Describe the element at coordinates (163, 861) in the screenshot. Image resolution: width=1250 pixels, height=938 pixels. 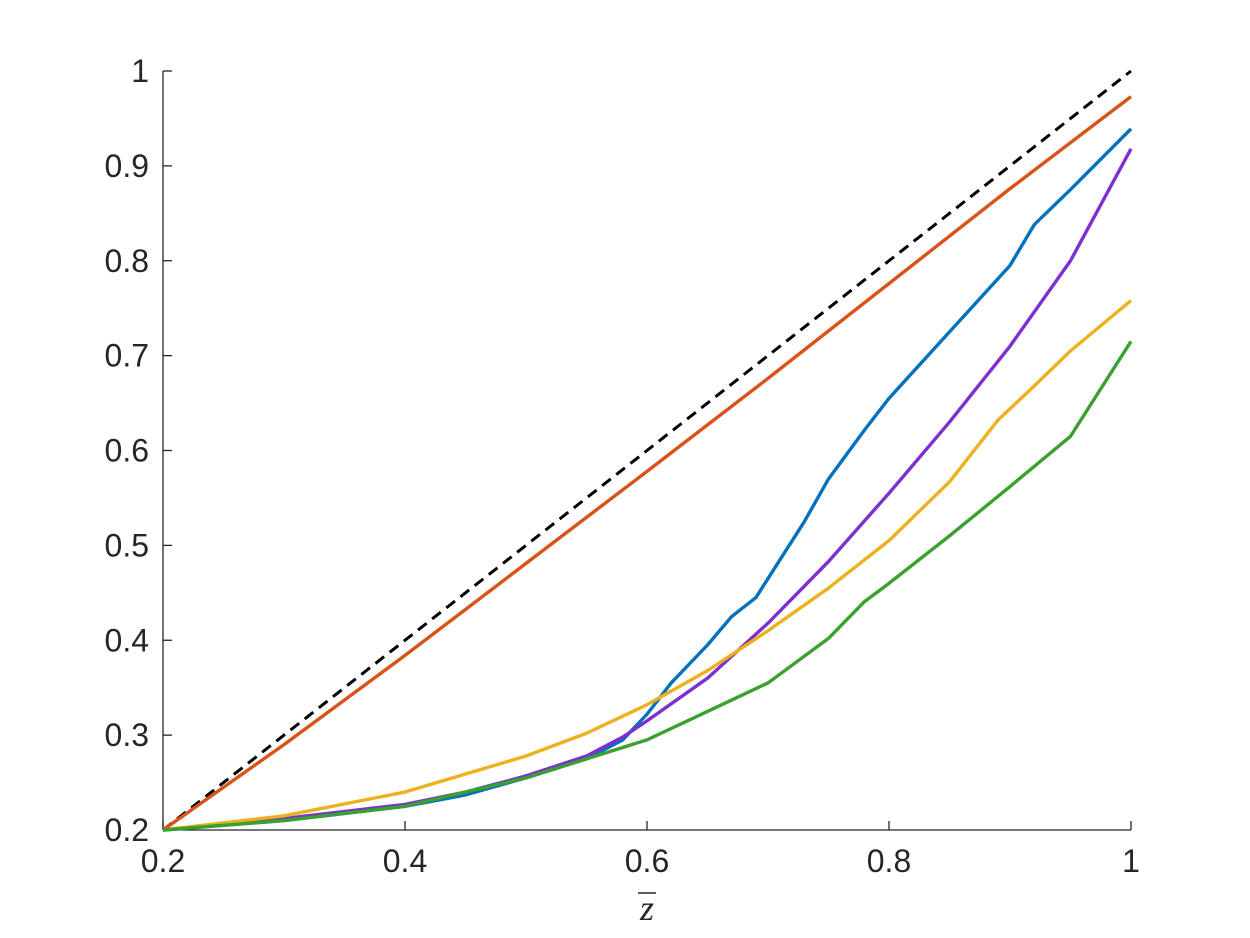
I see `x-tick-label: 0.2` at that location.